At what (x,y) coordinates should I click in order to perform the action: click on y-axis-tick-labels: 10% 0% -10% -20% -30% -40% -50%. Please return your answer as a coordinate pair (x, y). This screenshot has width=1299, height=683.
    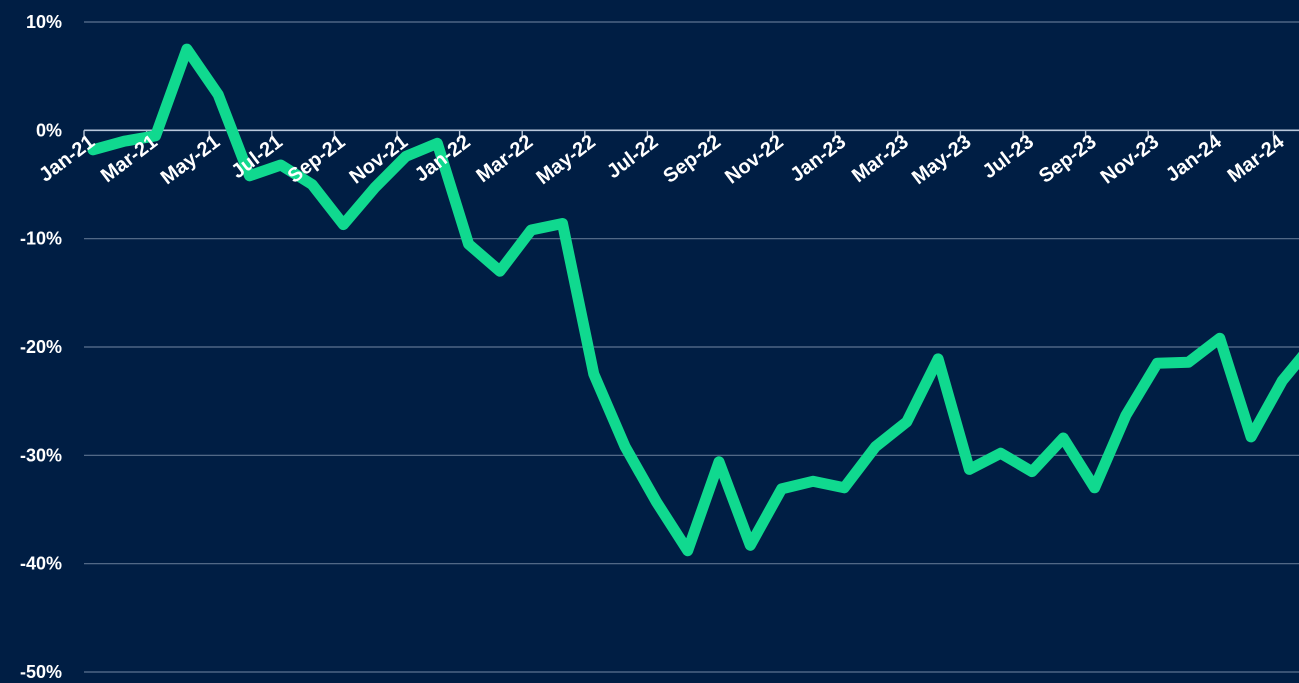
    Looking at the image, I should click on (41, 347).